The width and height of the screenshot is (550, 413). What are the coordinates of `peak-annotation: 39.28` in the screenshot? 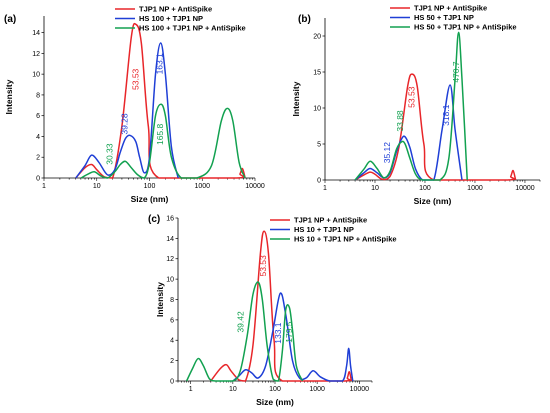 It's located at (124, 124).